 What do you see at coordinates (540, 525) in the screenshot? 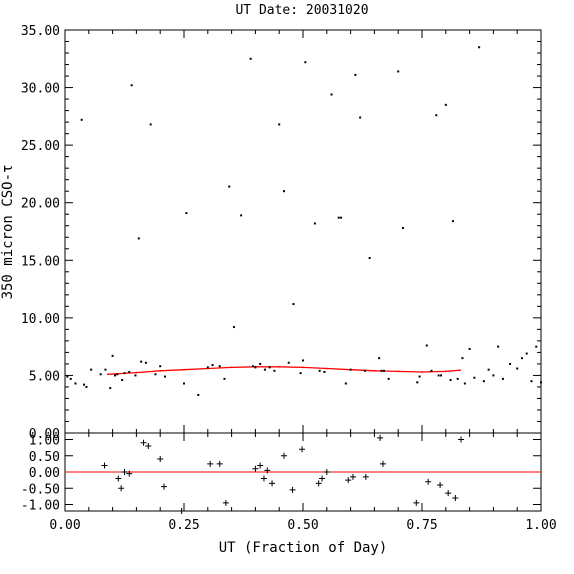
I see `x-tick-label: 1.00` at bounding box center [540, 525].